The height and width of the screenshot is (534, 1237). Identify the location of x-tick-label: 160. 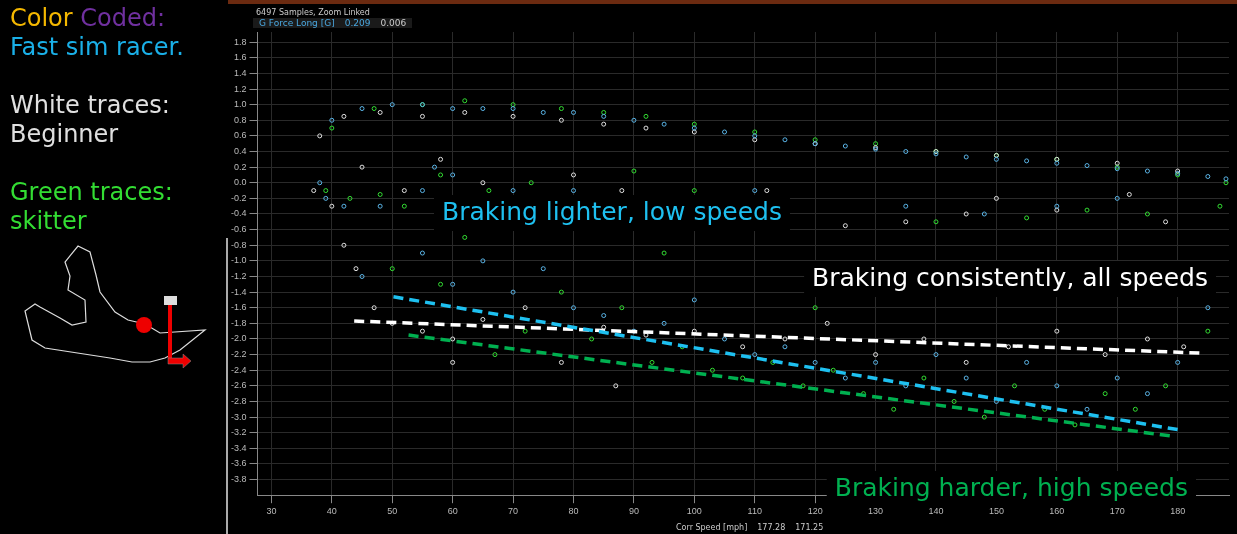
(1057, 511).